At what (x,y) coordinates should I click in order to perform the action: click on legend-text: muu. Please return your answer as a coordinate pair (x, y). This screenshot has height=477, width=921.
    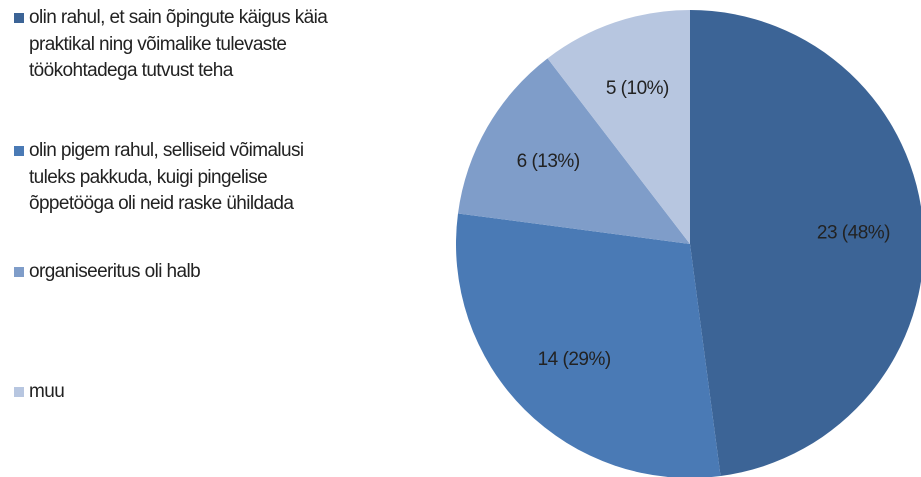
    Looking at the image, I should click on (47, 391).